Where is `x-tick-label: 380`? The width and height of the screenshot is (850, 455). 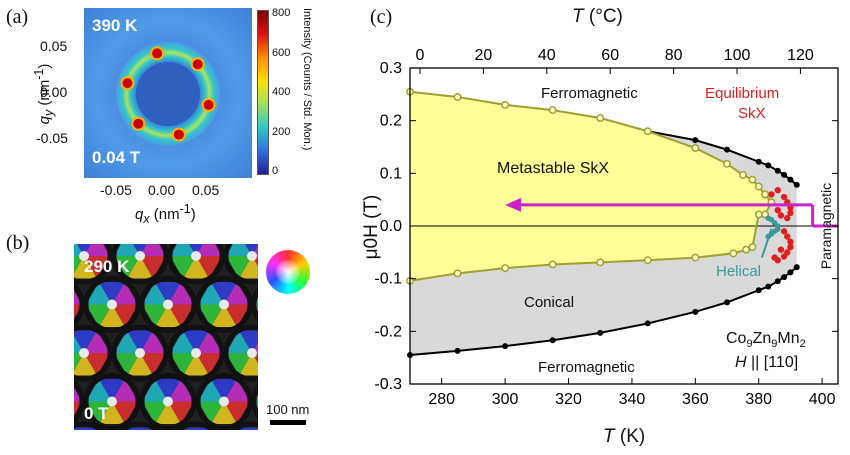 x-tick-label: 380 is located at coordinates (758, 399).